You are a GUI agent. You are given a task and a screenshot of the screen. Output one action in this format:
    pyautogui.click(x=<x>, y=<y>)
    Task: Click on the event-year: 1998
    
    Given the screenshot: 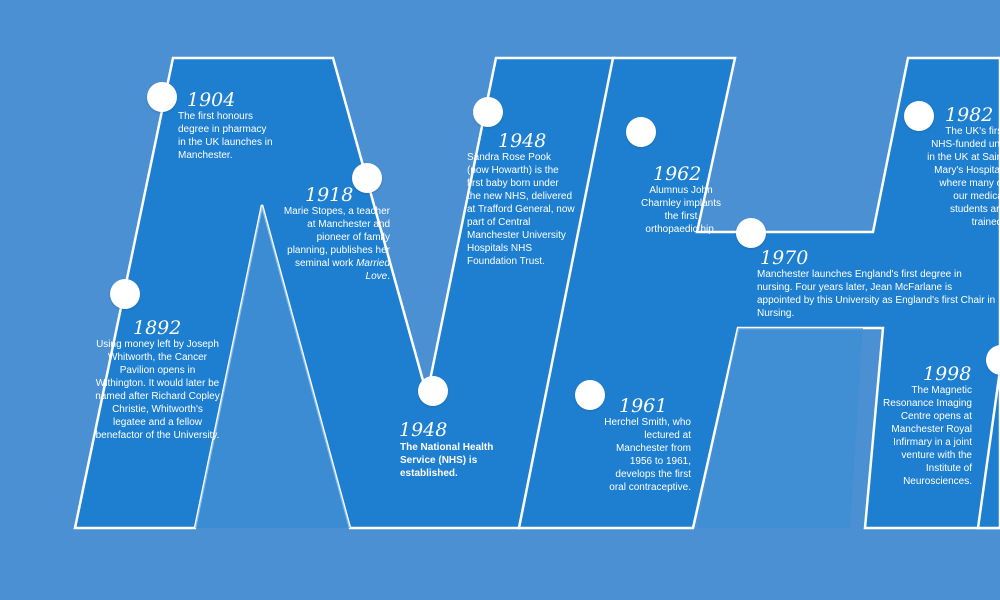 What is the action you would take?
    pyautogui.click(x=947, y=374)
    